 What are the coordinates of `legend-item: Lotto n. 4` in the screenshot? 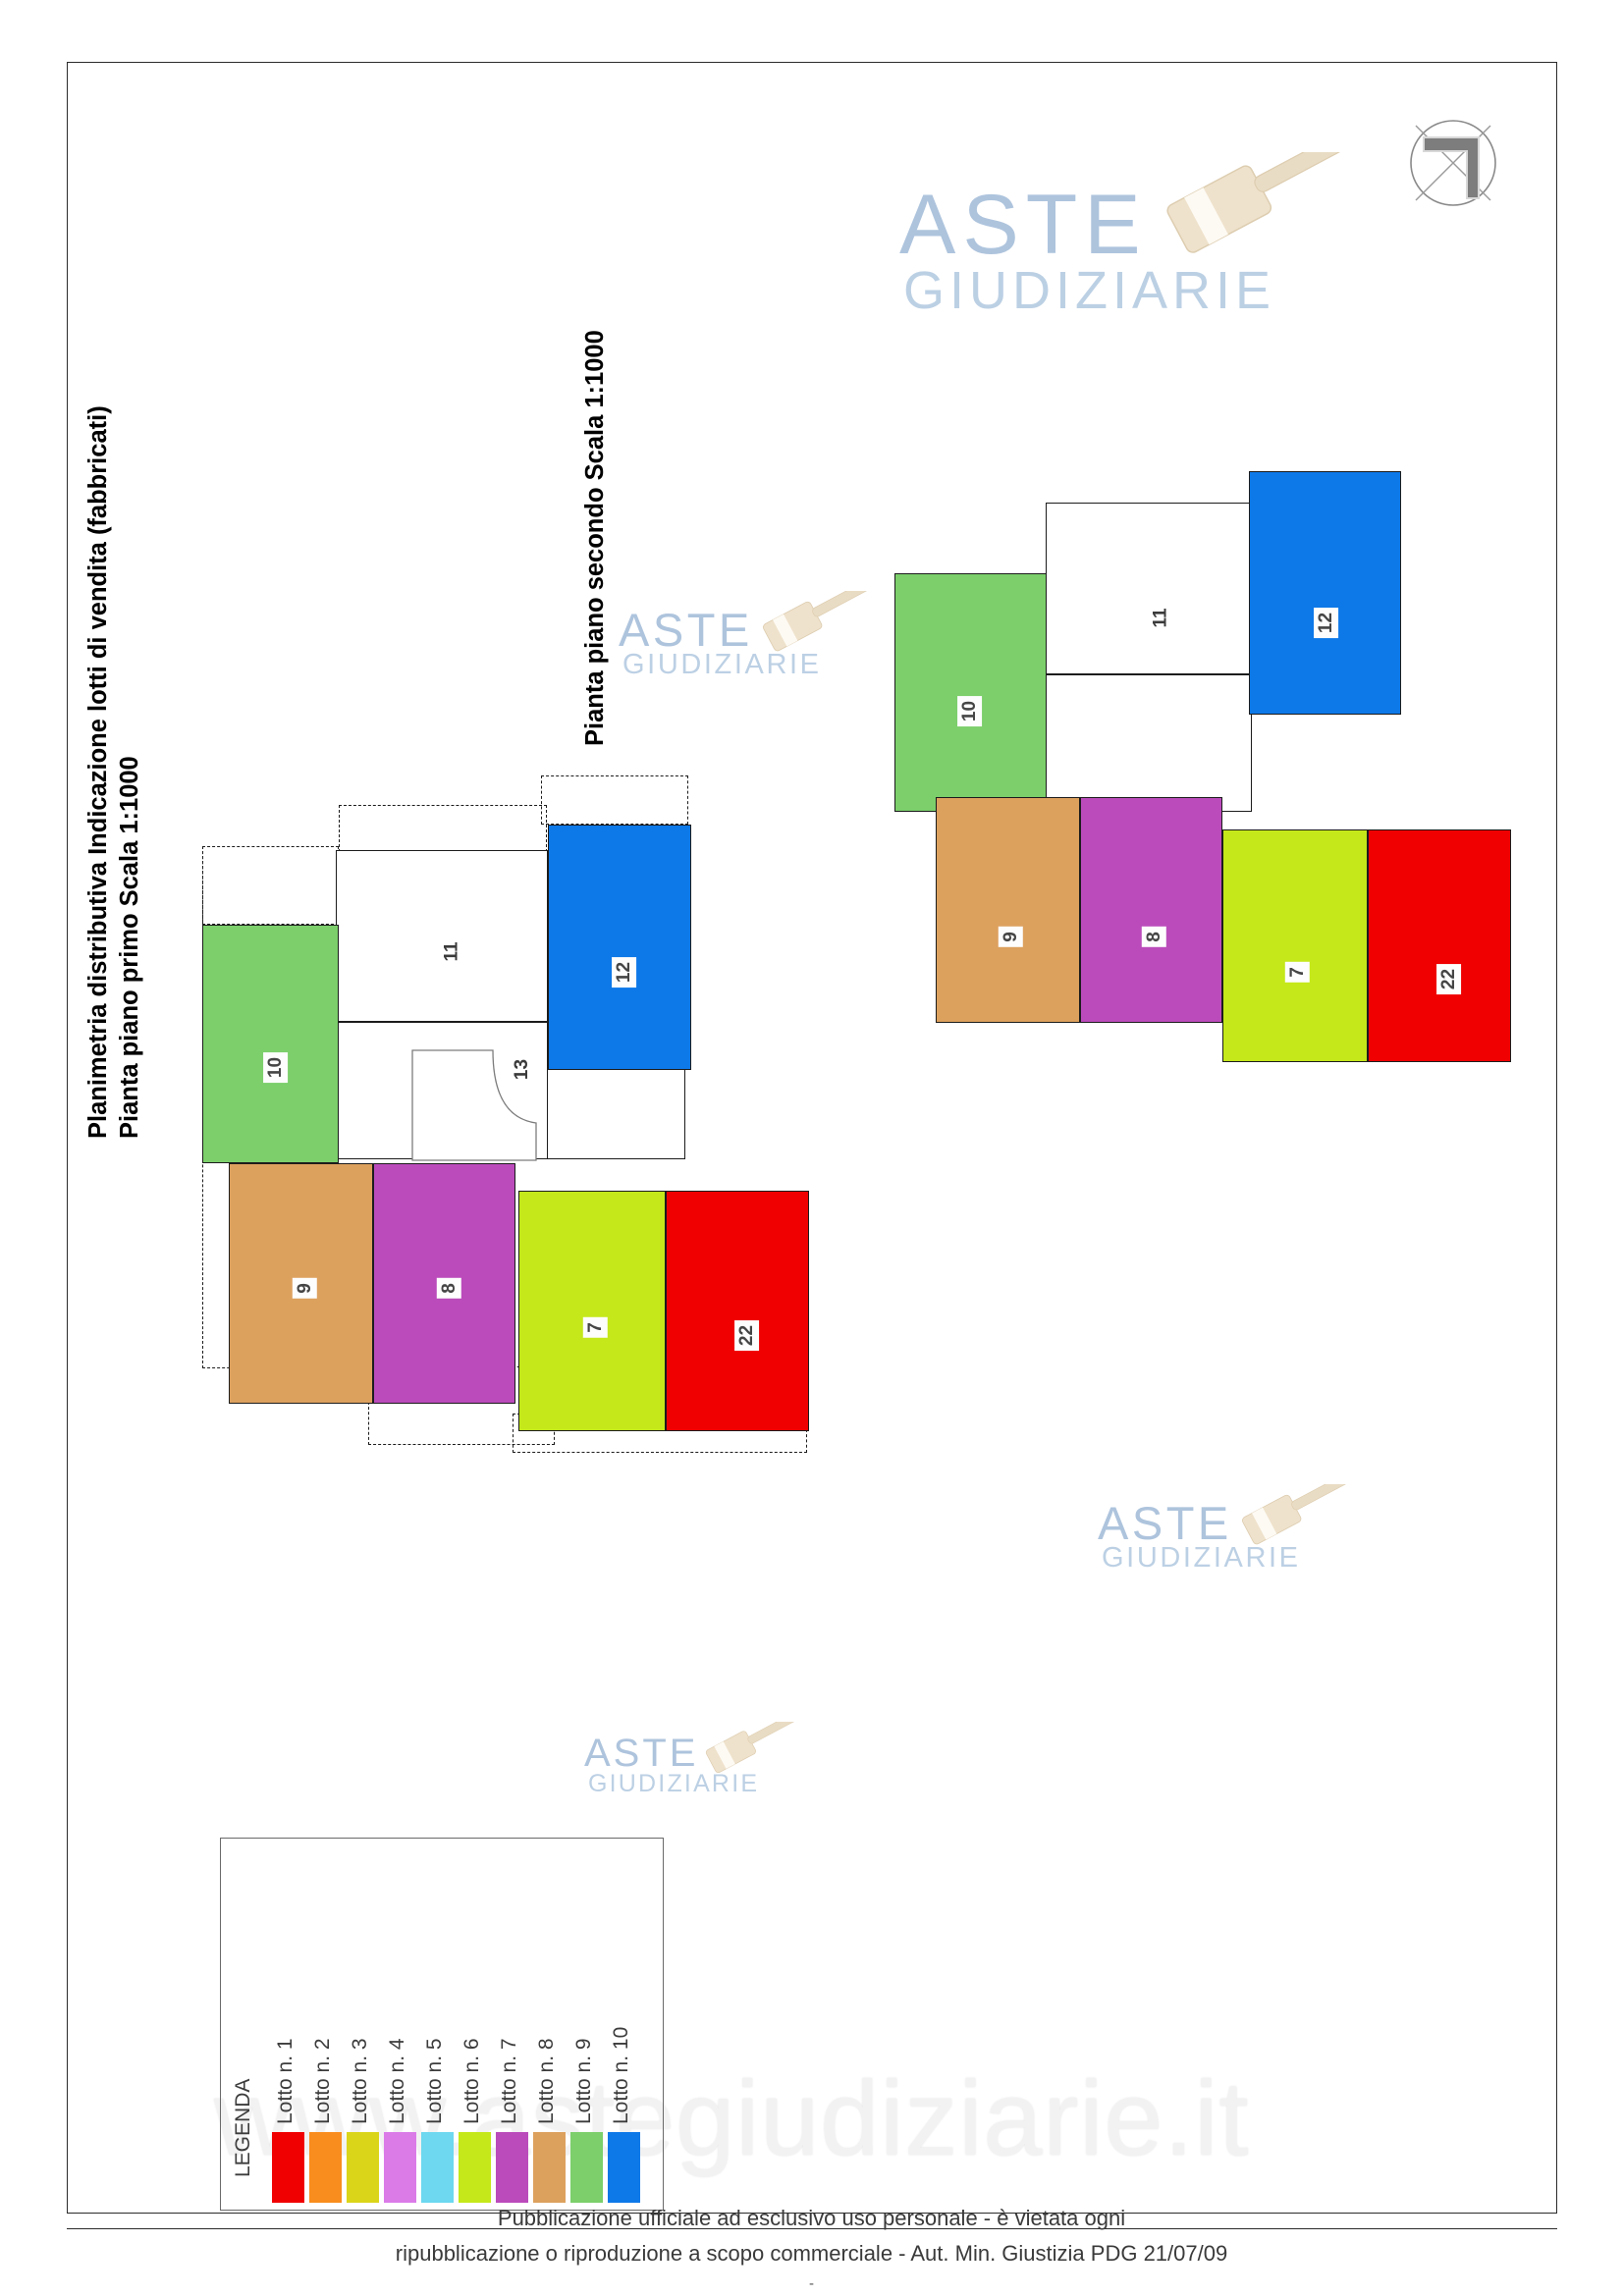 It's located at (400, 2114).